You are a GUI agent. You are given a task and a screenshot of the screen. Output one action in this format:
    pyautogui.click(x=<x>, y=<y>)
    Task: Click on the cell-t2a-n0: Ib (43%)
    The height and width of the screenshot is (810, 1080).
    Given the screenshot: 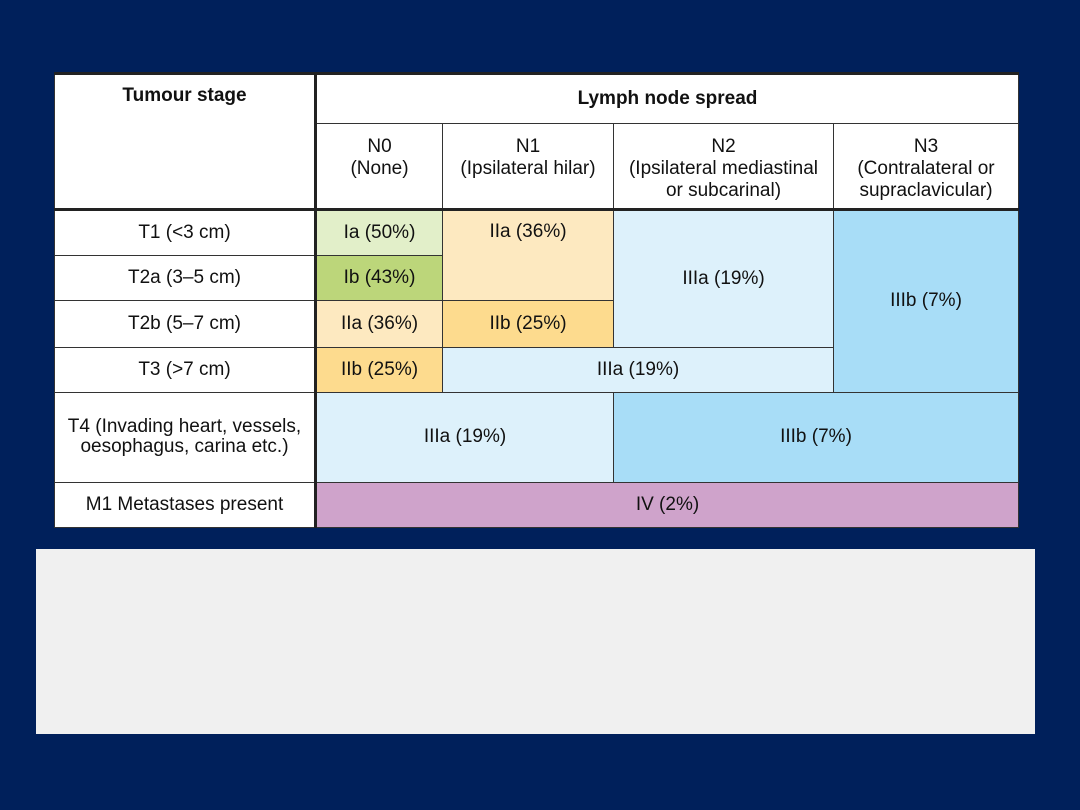 What is the action you would take?
    pyautogui.click(x=379, y=278)
    